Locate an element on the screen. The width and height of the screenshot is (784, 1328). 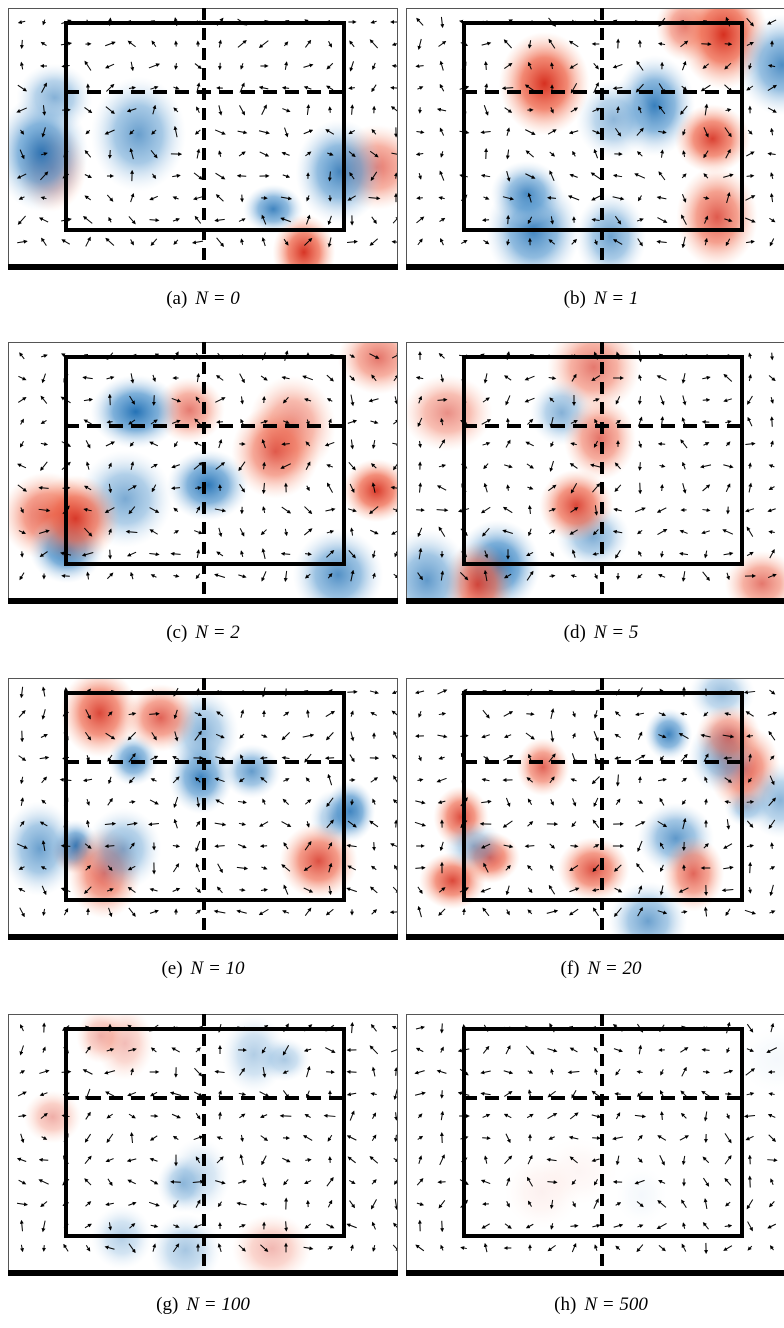
panel is located at coordinates (595, 473).